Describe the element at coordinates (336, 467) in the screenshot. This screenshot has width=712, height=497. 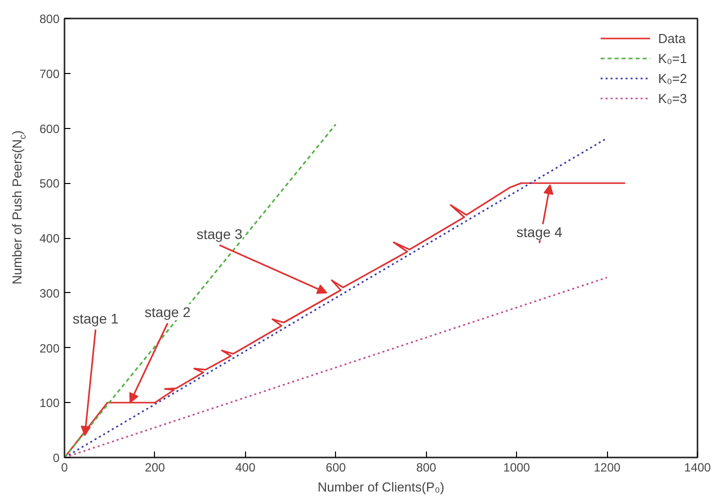
I see `x-tick-label: 600` at that location.